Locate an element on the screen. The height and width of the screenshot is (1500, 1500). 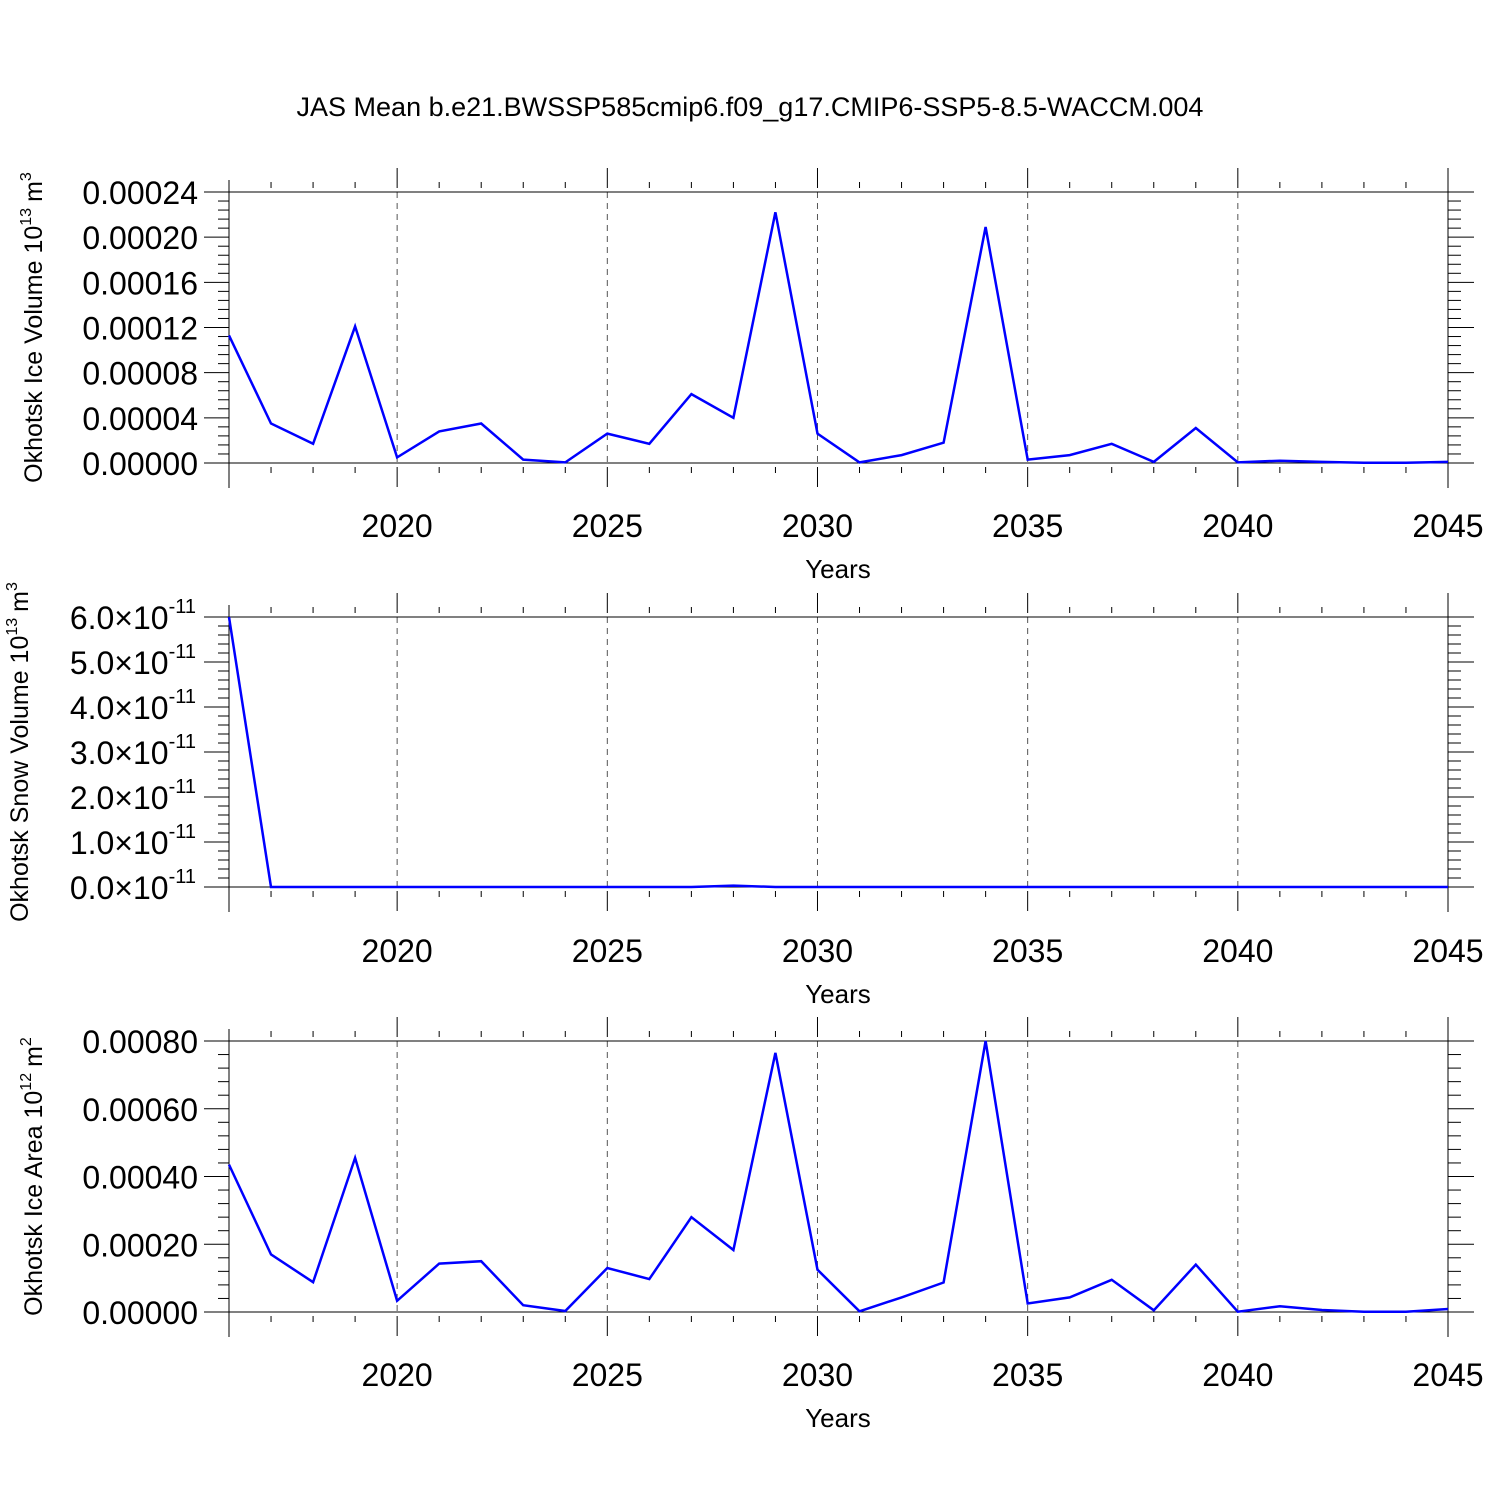
y-axis-label: Okhotsk Ice Volume 1013 m3 is located at coordinates (33, 327).